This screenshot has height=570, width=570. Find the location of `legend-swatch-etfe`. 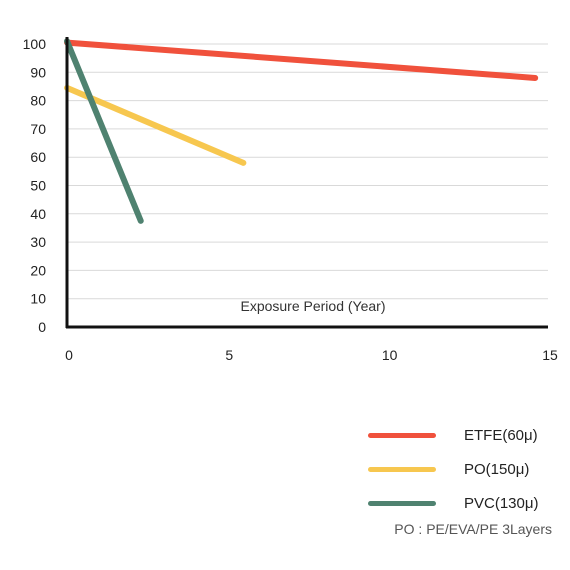

legend-swatch-etfe is located at coordinates (402, 435).